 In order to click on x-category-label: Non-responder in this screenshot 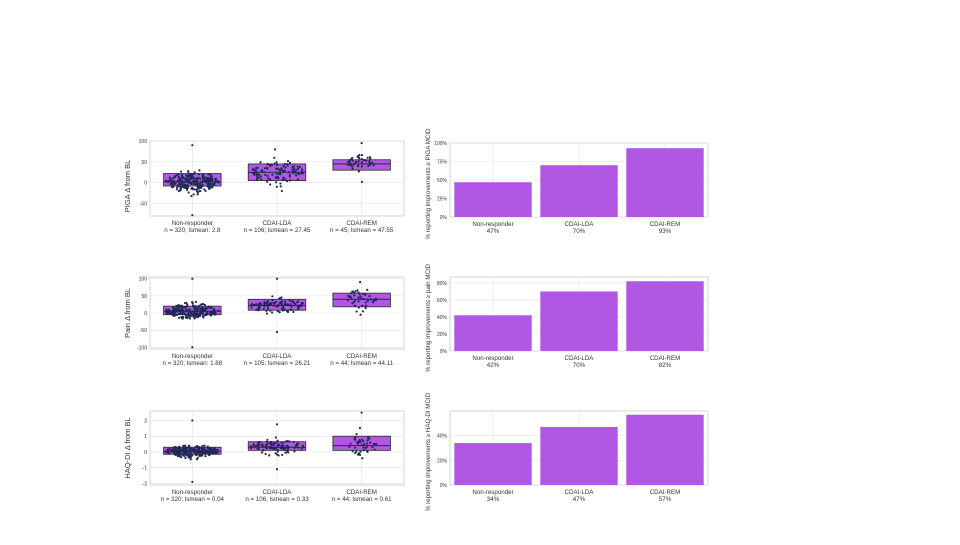, I will do `click(492, 224)`.